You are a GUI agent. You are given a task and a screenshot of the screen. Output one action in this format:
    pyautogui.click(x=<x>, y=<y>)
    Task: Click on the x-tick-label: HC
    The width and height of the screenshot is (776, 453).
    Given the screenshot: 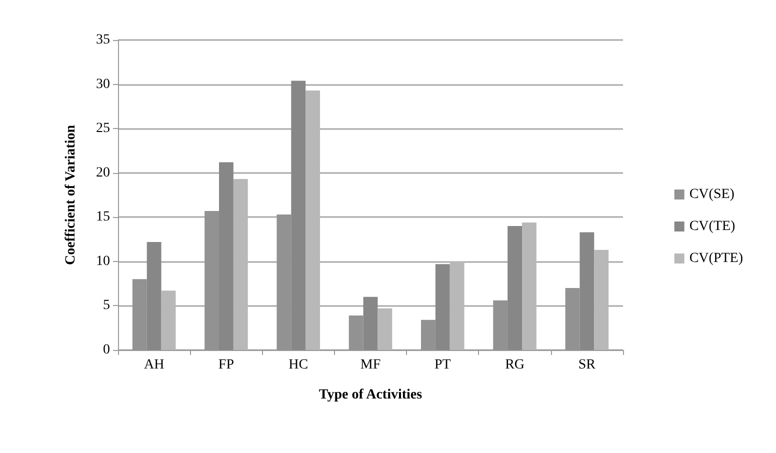 What is the action you would take?
    pyautogui.click(x=298, y=365)
    